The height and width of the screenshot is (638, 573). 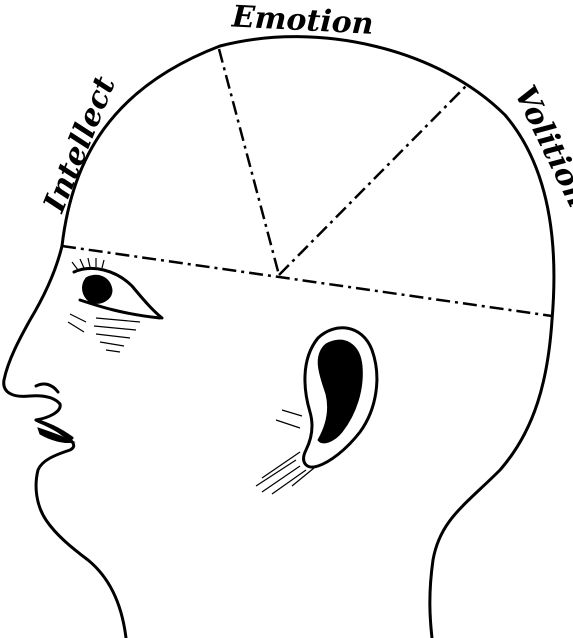 I want to click on nostril, so click(x=47, y=388).